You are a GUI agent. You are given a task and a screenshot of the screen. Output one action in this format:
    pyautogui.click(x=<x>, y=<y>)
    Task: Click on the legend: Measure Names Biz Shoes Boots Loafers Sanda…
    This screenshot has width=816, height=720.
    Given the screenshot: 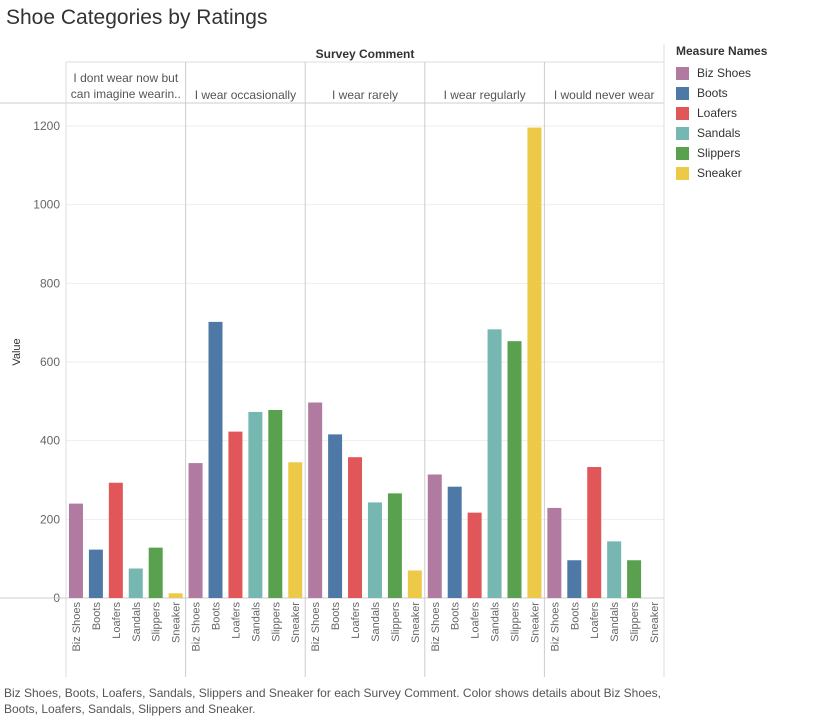 What is the action you would take?
    pyautogui.click(x=721, y=113)
    